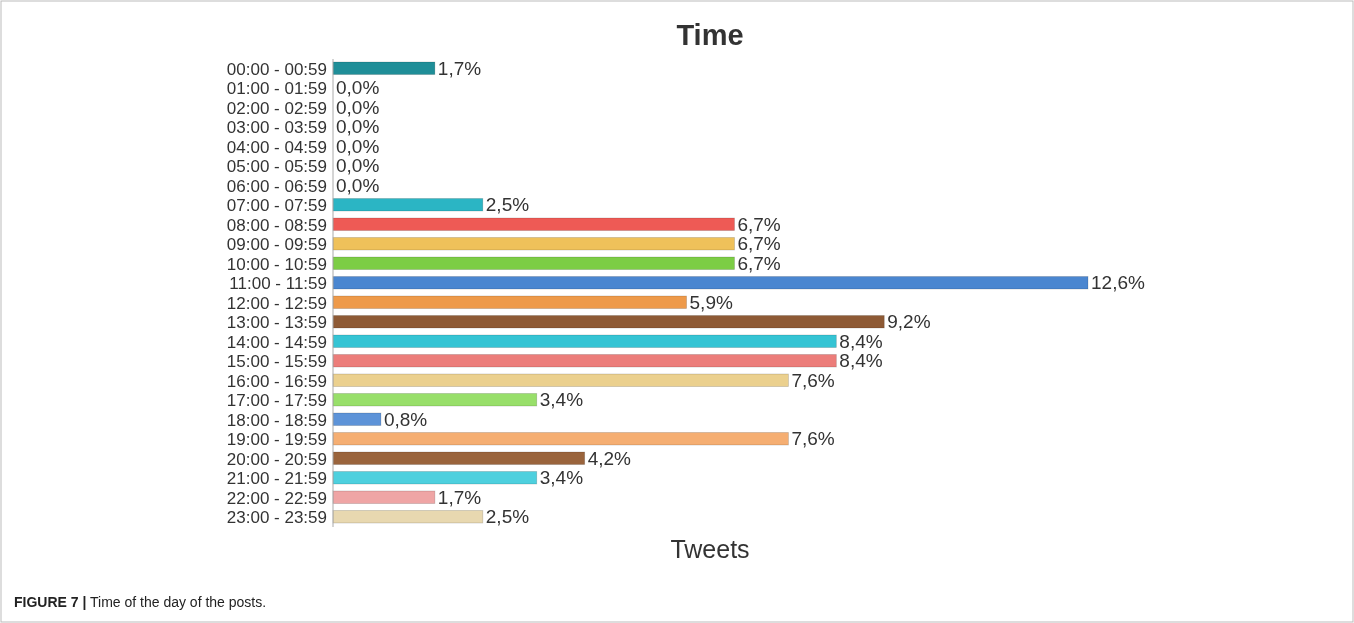  I want to click on y-tick-label: 09:00 - 09:59, so click(276, 245).